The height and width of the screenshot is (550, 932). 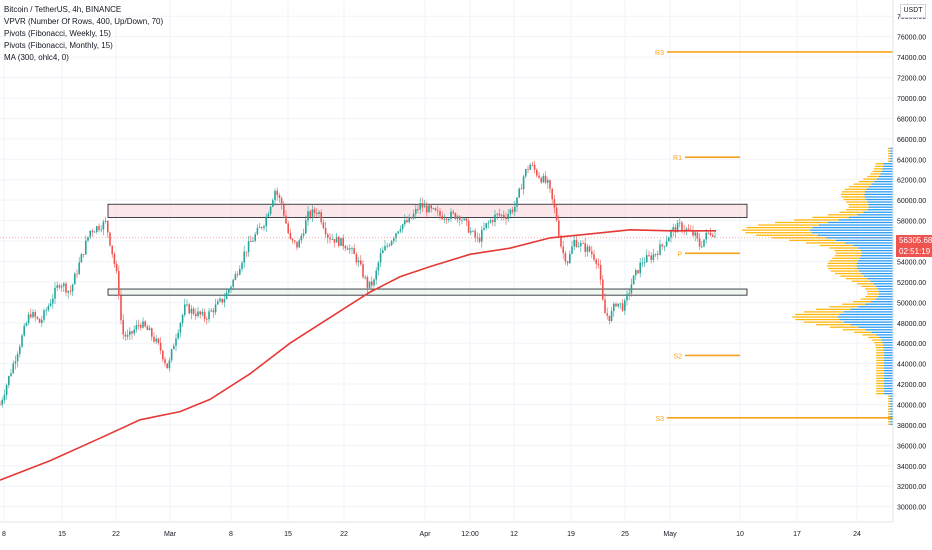 I want to click on legend-indicator-ma: MA (300, ohlc4, 0), so click(x=36, y=57).